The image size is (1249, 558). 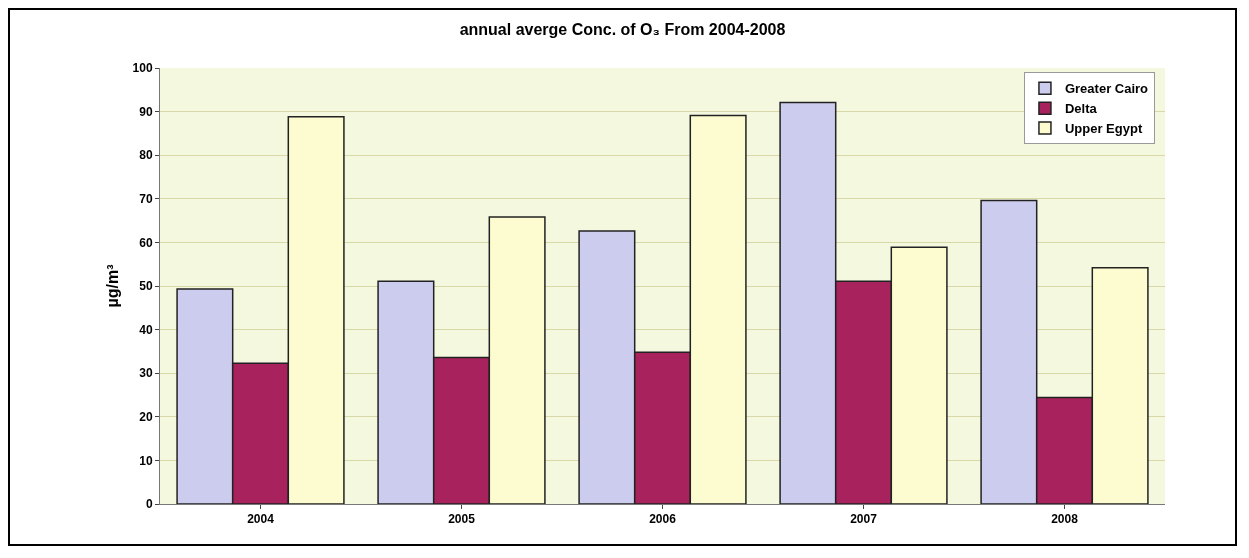 I want to click on y-tick-label: 30, so click(x=146, y=373).